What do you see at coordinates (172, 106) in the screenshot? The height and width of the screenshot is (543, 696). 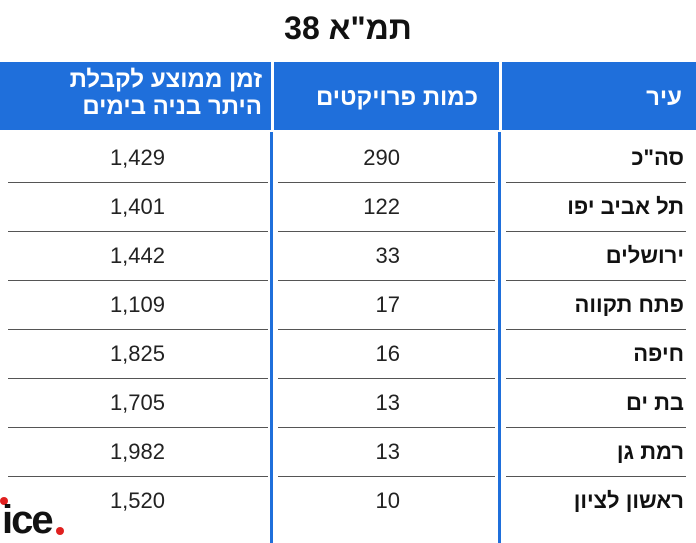 I see `header-line: היתר בניה בימים` at bounding box center [172, 106].